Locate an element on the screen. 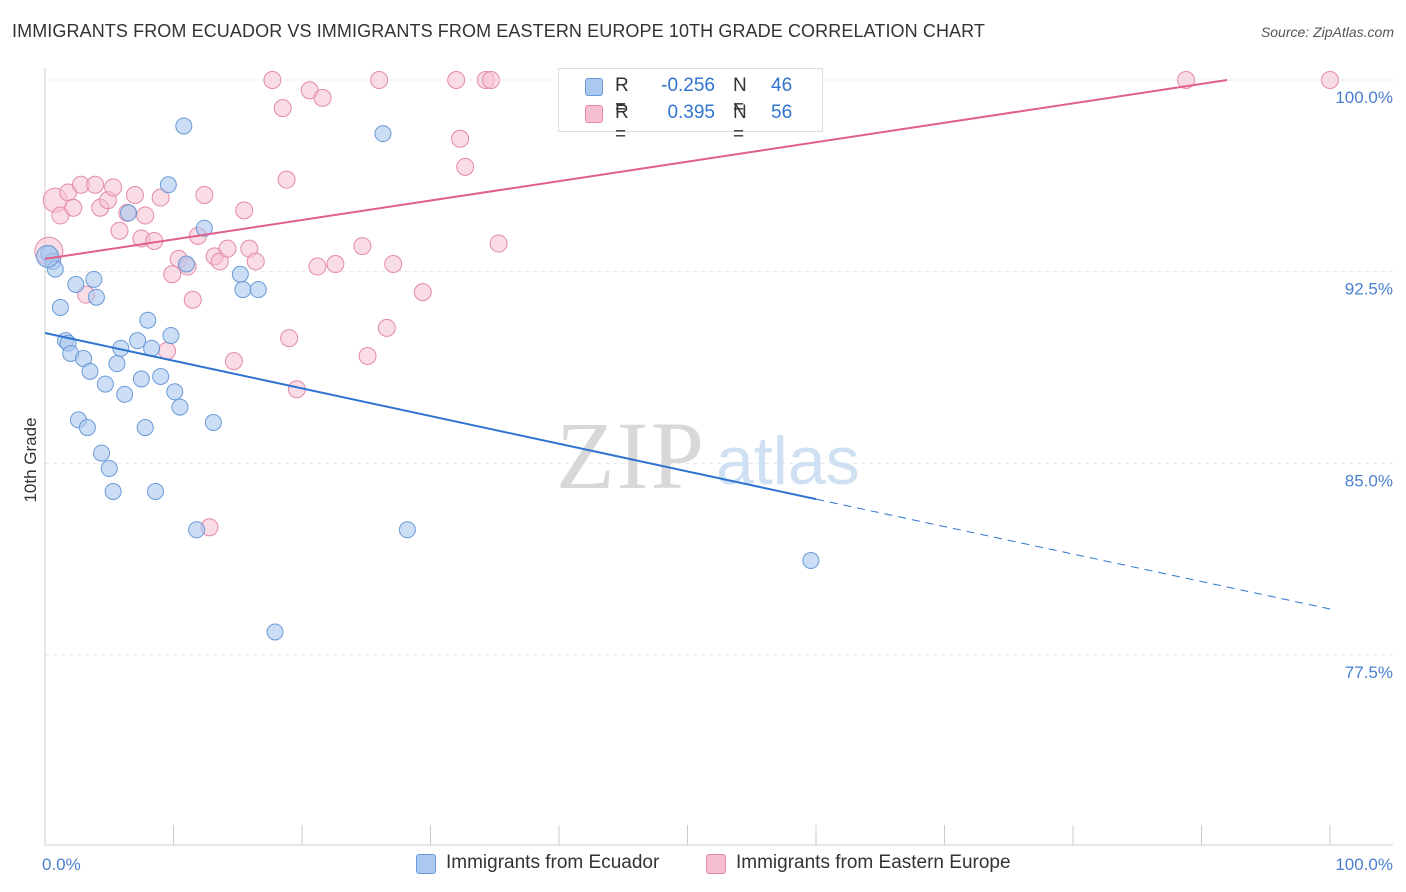 This screenshot has width=1406, height=892. correlation-legend: R = -0.256 N = 46 R = 0.395 N = 56 is located at coordinates (690, 106).